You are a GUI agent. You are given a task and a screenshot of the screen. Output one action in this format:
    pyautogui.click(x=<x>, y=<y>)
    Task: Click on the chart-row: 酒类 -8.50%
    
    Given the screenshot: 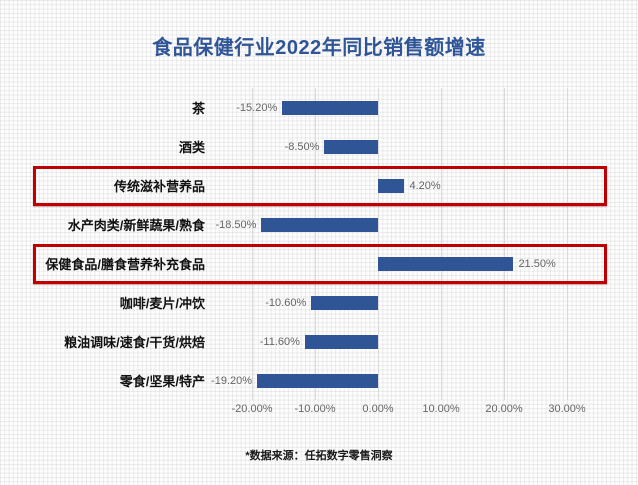 What is the action you would take?
    pyautogui.click(x=320, y=146)
    